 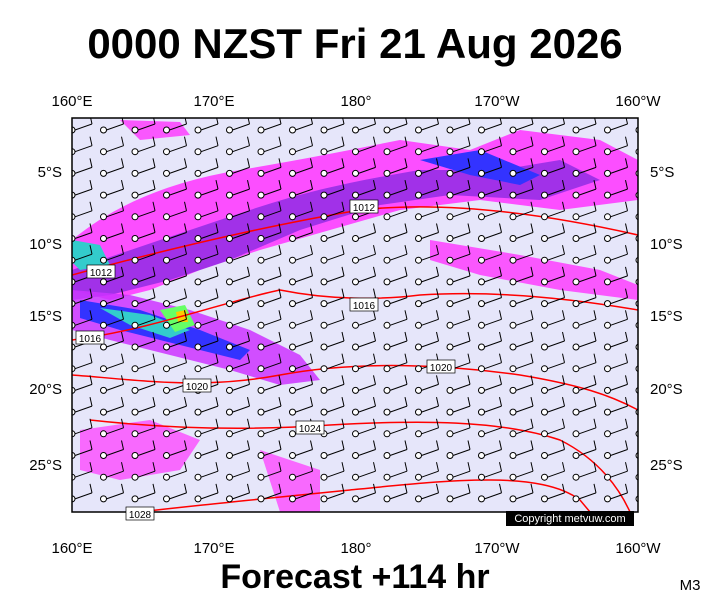 I want to click on isobar-label: 1016, so click(x=364, y=306).